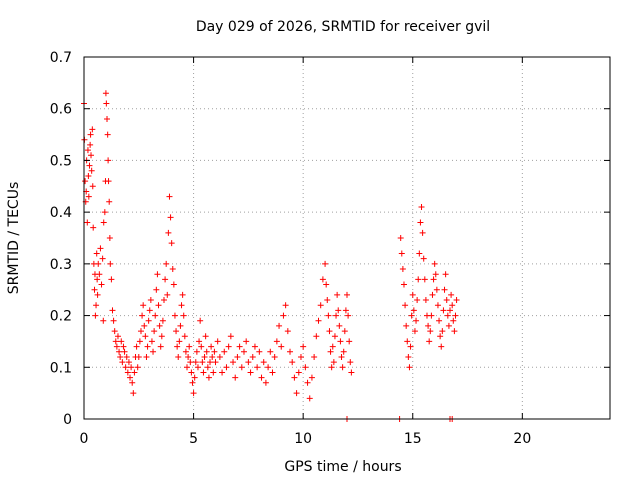 The image size is (640, 480). What do you see at coordinates (413, 439) in the screenshot?
I see `x-tick-label: 15` at bounding box center [413, 439].